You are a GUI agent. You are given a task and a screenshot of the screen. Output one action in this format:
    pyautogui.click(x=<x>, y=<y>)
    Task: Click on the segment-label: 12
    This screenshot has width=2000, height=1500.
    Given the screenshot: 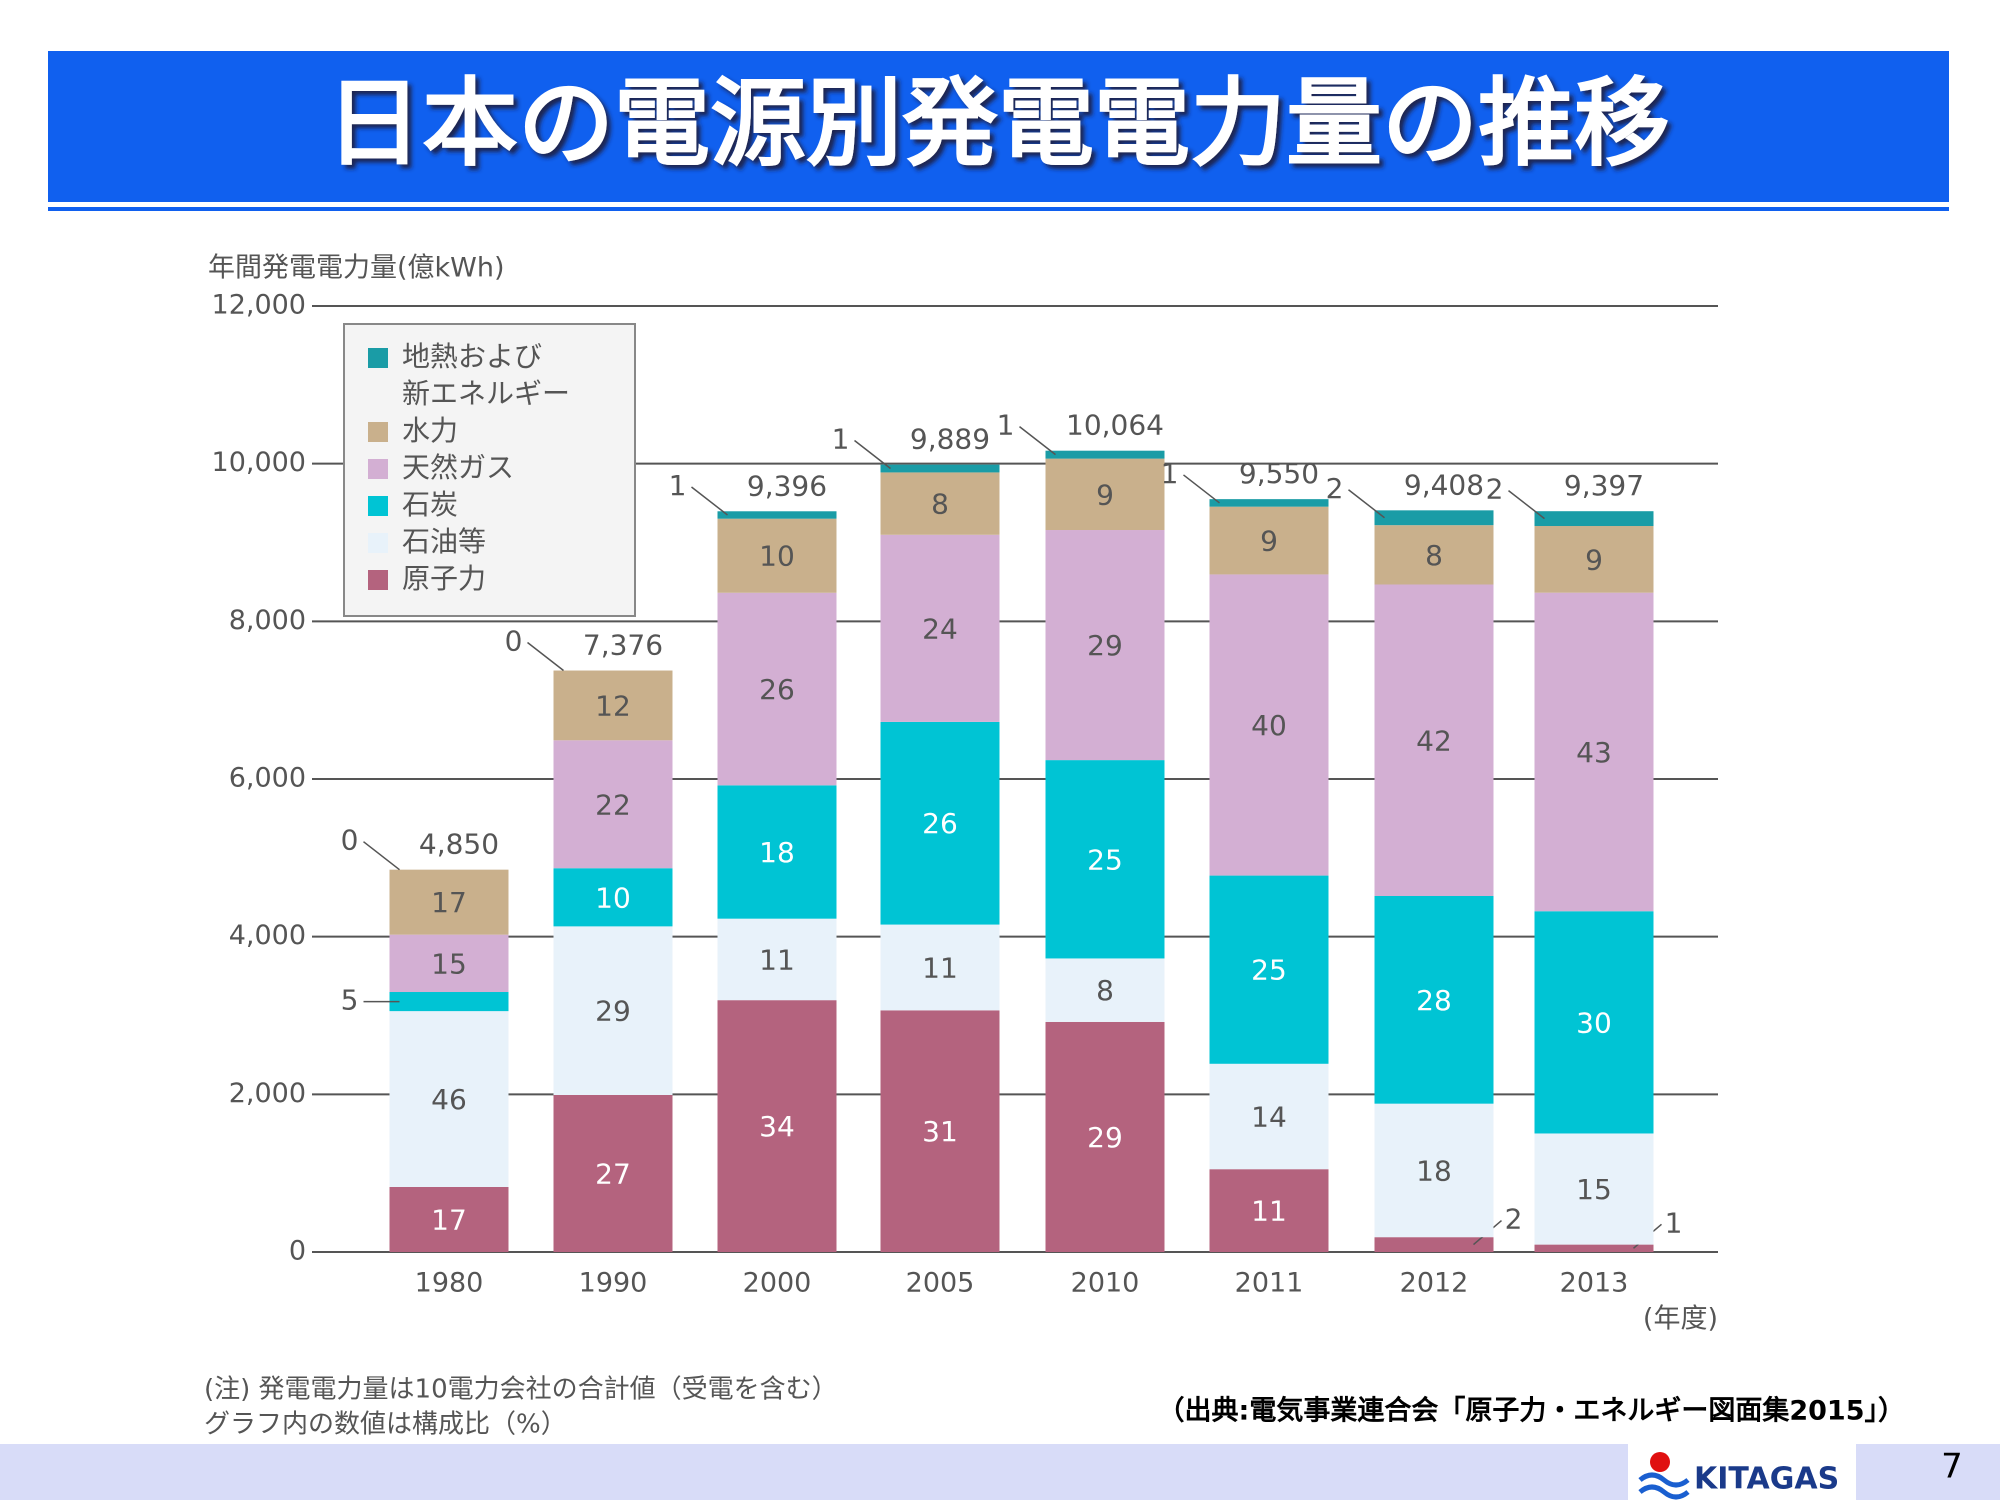 What is the action you would take?
    pyautogui.click(x=613, y=705)
    